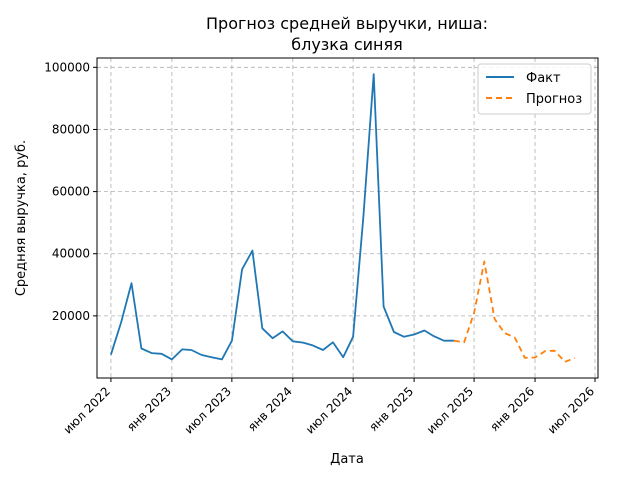 The height and width of the screenshot is (480, 640). What do you see at coordinates (87, 410) in the screenshot?
I see `x-tick-label: июл 2022` at bounding box center [87, 410].